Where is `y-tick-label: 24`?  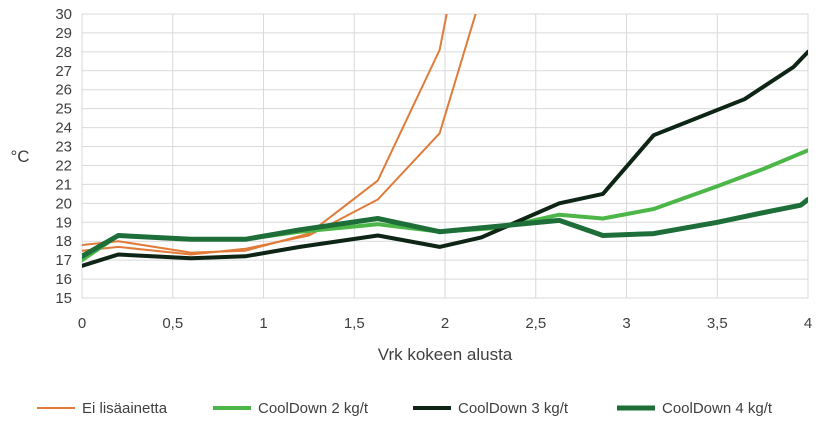
y-tick-label: 24 is located at coordinates (63, 128).